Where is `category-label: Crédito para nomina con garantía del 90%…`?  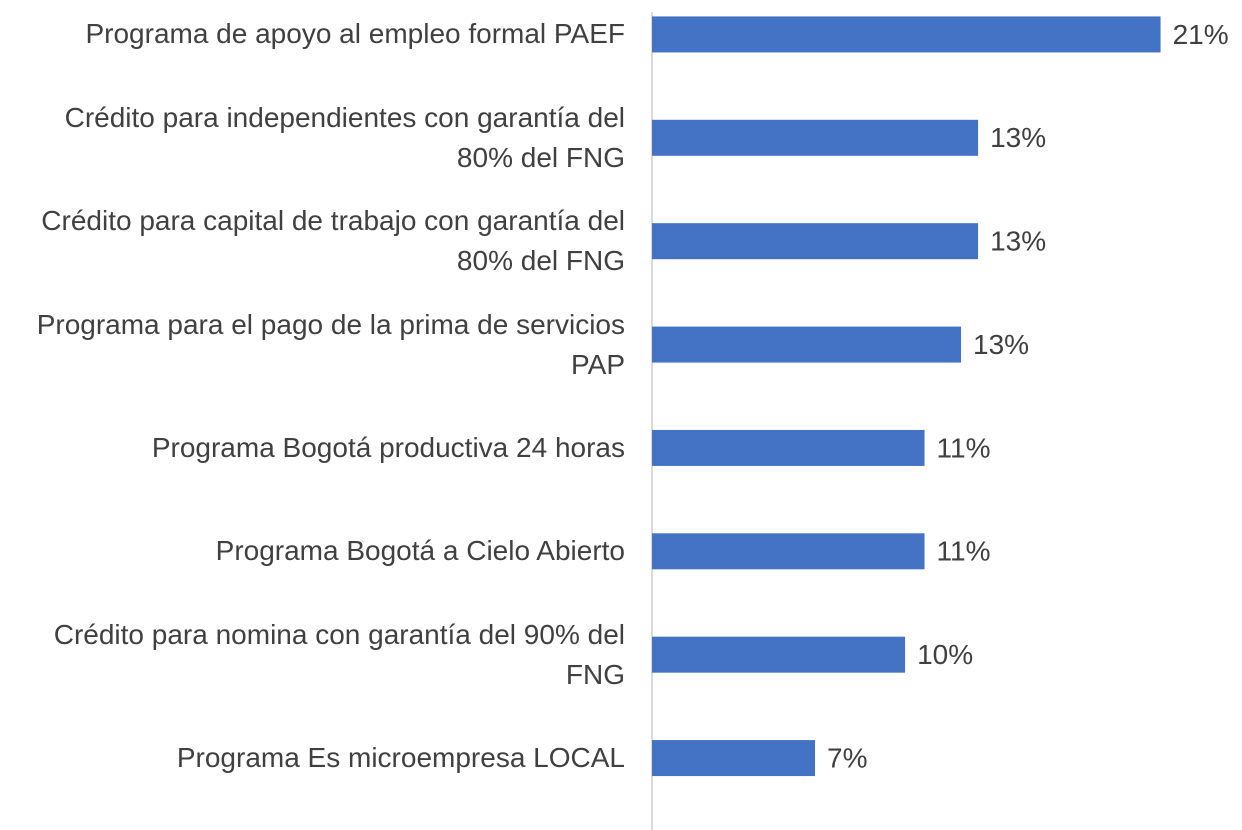 category-label: Crédito para nomina con garantía del 90%… is located at coordinates (339, 654).